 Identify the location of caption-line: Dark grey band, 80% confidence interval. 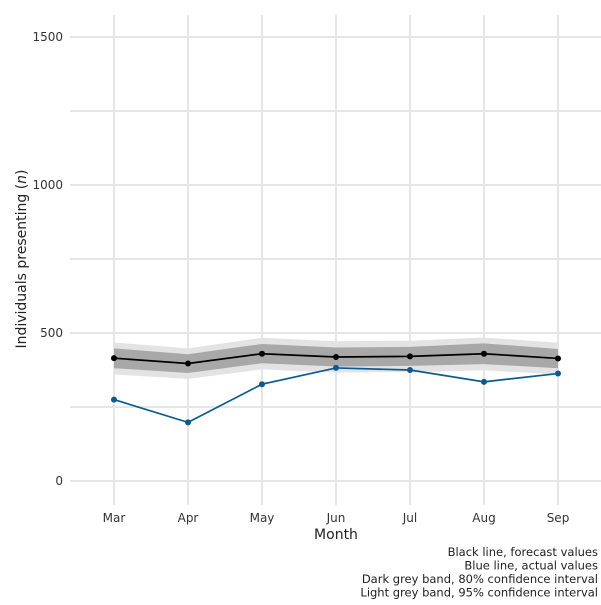
(480, 579).